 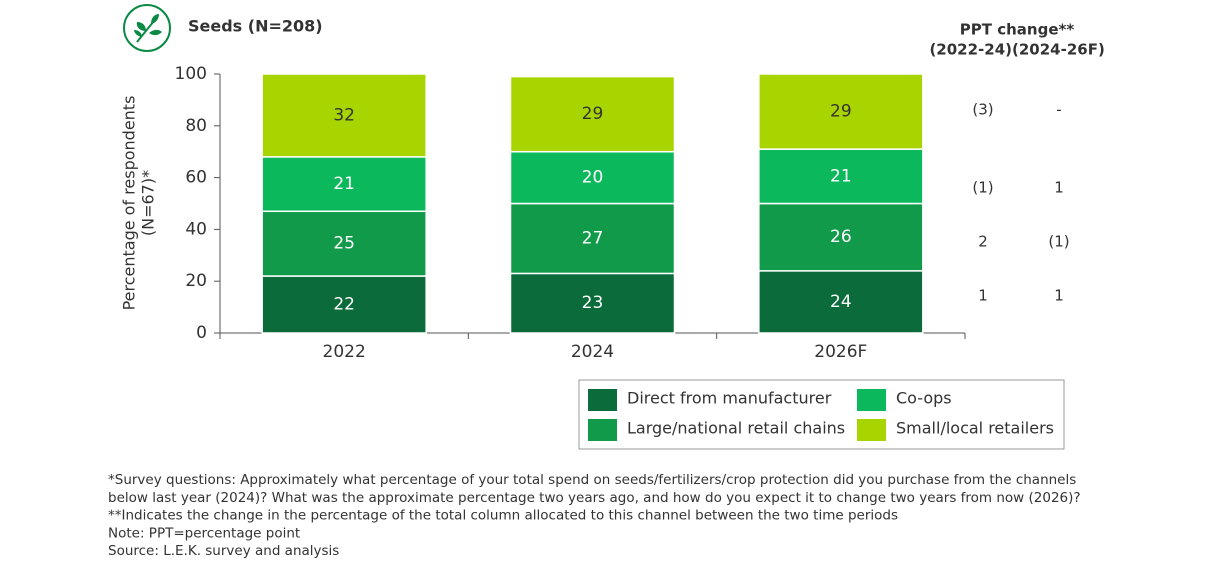 What do you see at coordinates (970, 50) in the screenshot?
I see `ppt-column: (2022-24)` at bounding box center [970, 50].